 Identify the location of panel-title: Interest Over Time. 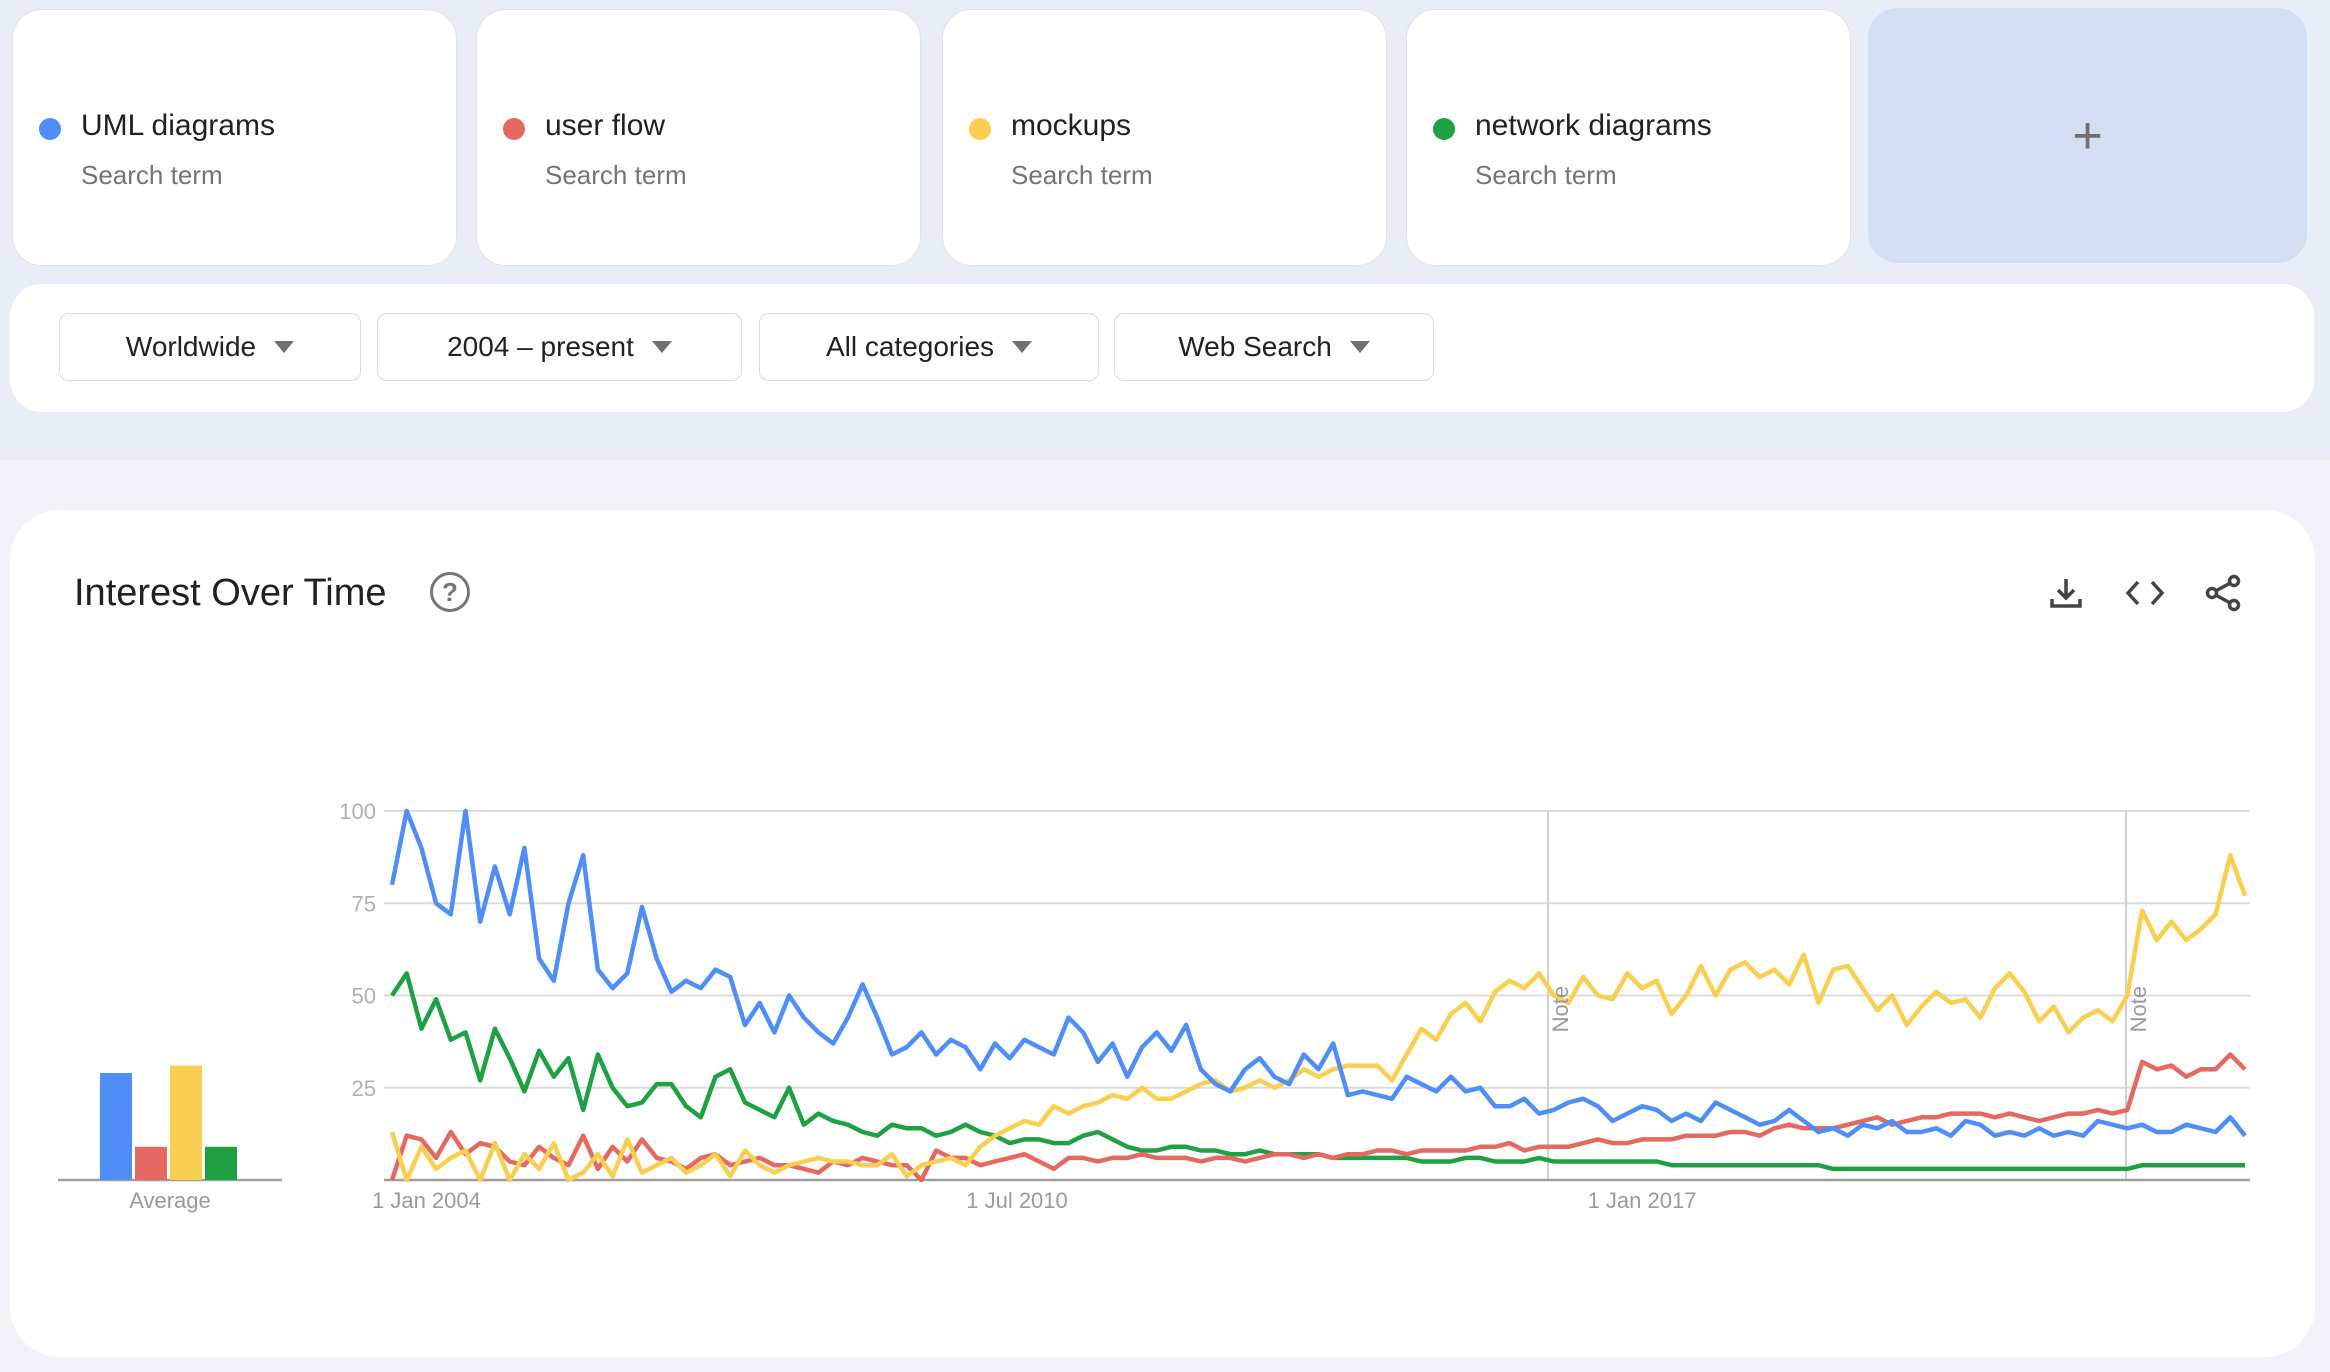
(230, 593).